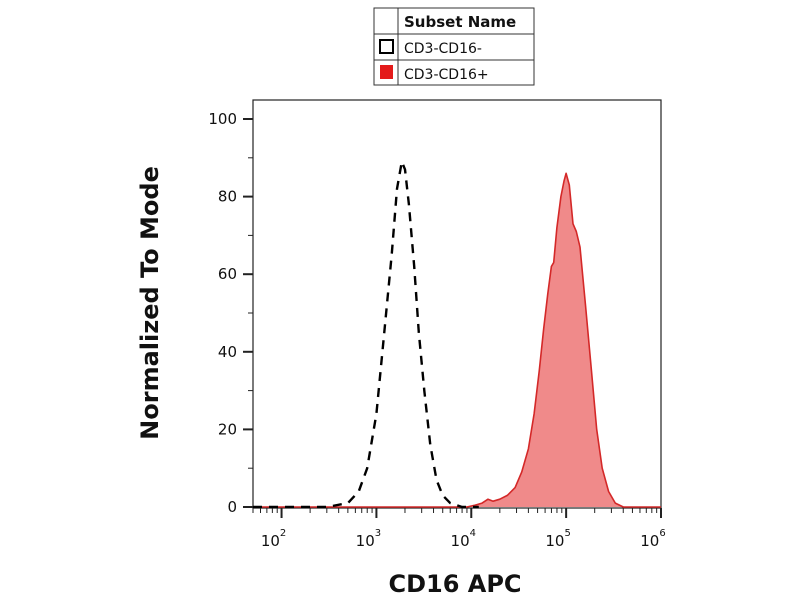 This screenshot has height=600, width=800. I want to click on x-axis-title: CD16 APC, so click(454, 584).